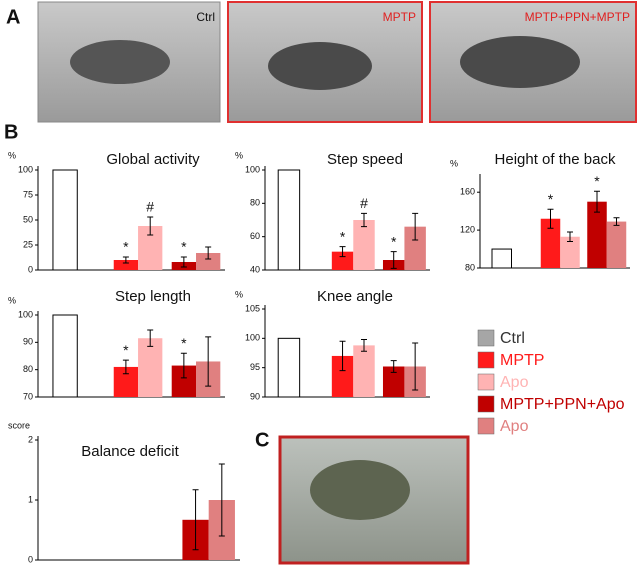  What do you see at coordinates (30, 439) in the screenshot?
I see `y-tick-label: 2` at bounding box center [30, 439].